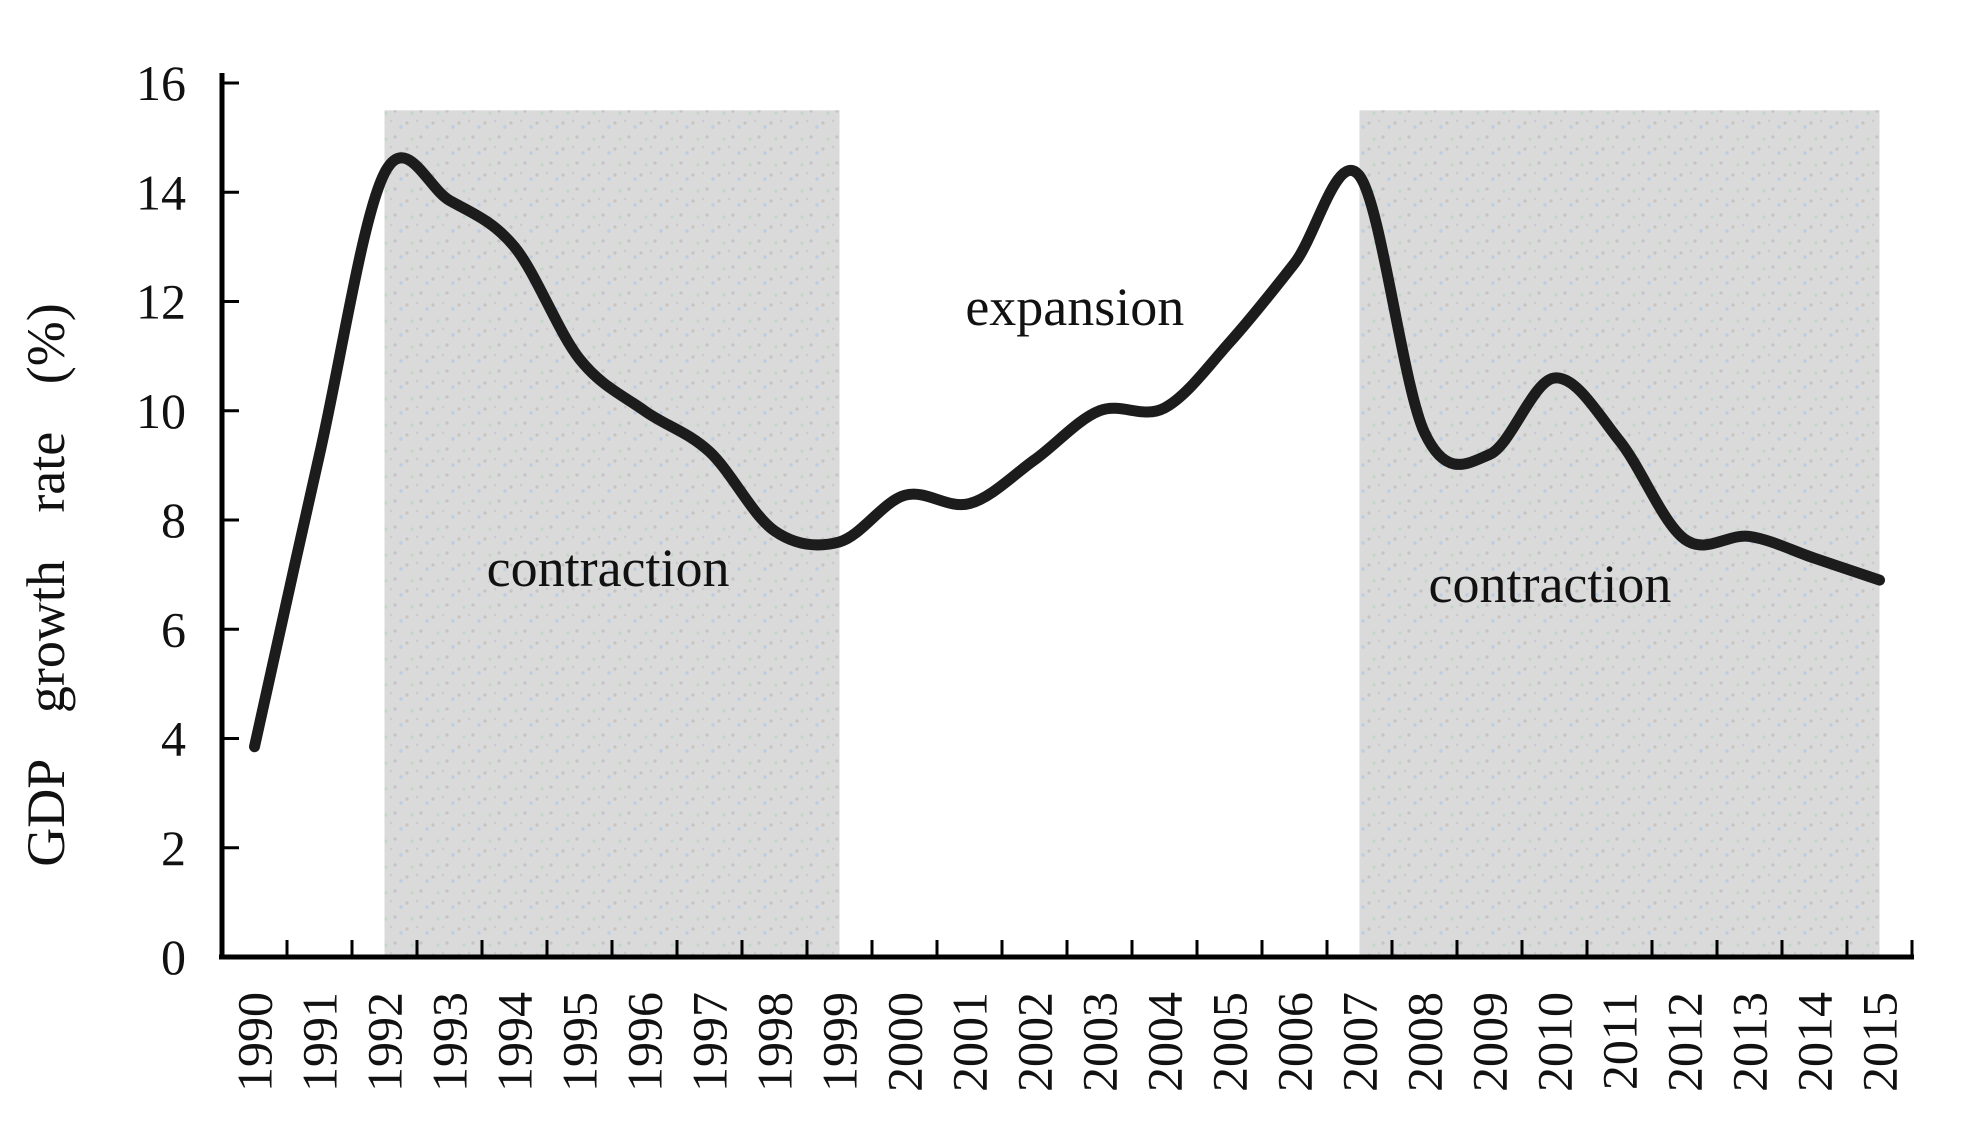 Image resolution: width=1974 pixels, height=1135 pixels. Describe the element at coordinates (46, 584) in the screenshot. I see `y-axis-title: GDP growth rate (%)` at that location.